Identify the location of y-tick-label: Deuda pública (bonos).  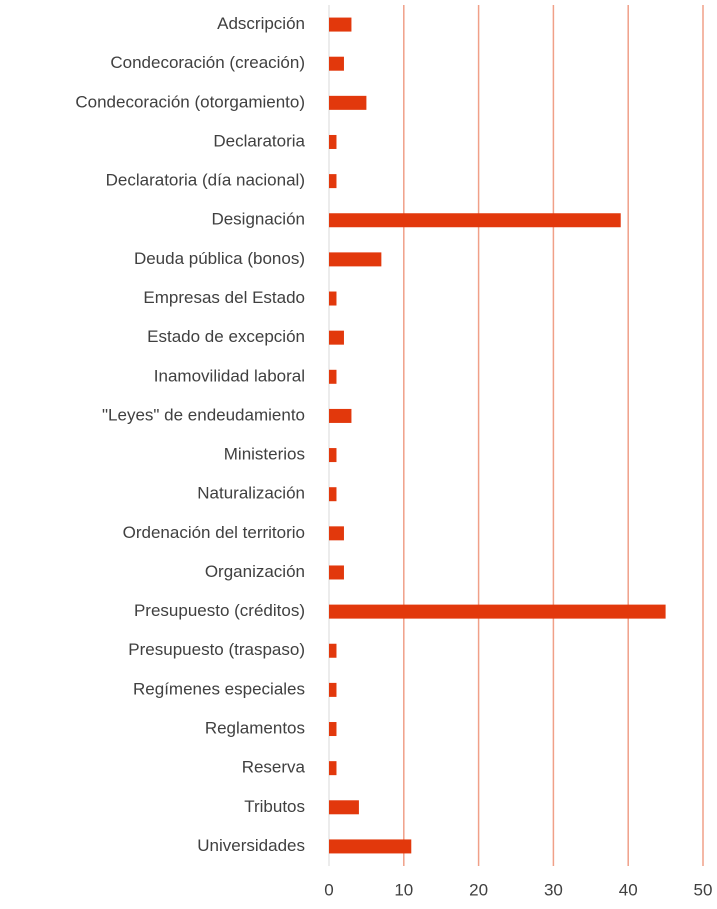
(219, 258).